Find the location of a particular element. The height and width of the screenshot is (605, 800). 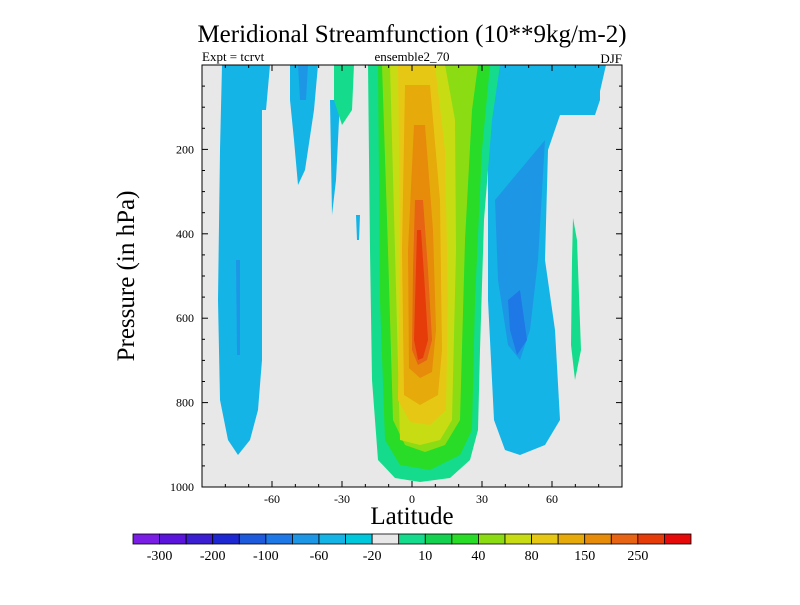

colorbar-label: 250 is located at coordinates (637, 556).